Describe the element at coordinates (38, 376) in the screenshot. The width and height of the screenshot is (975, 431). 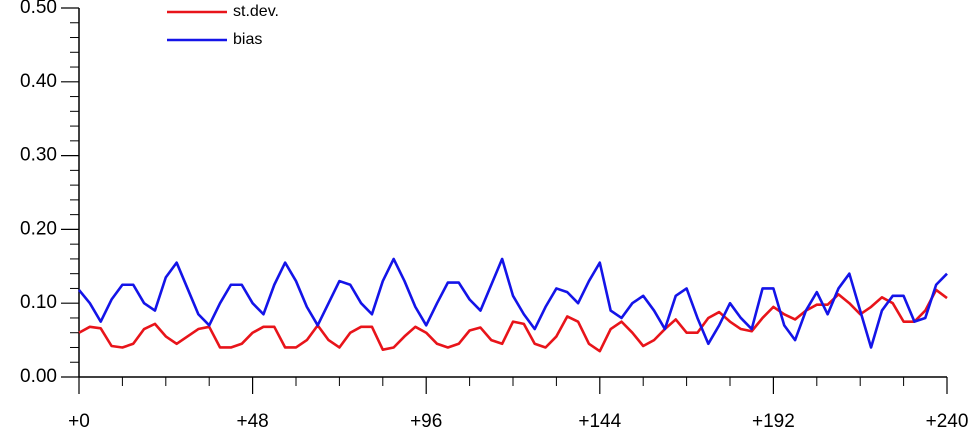
I see `y-tick-label: 0.00` at that location.